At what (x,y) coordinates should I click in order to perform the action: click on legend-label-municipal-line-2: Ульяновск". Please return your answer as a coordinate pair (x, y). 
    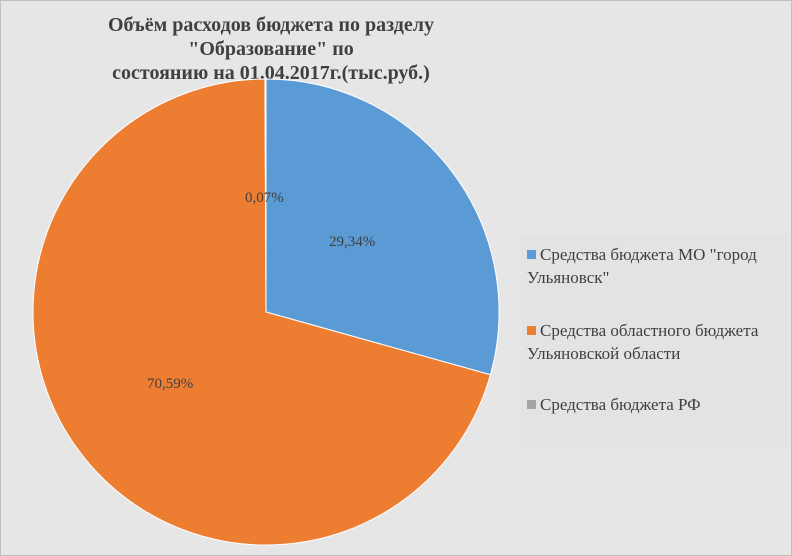
    Looking at the image, I should click on (568, 277).